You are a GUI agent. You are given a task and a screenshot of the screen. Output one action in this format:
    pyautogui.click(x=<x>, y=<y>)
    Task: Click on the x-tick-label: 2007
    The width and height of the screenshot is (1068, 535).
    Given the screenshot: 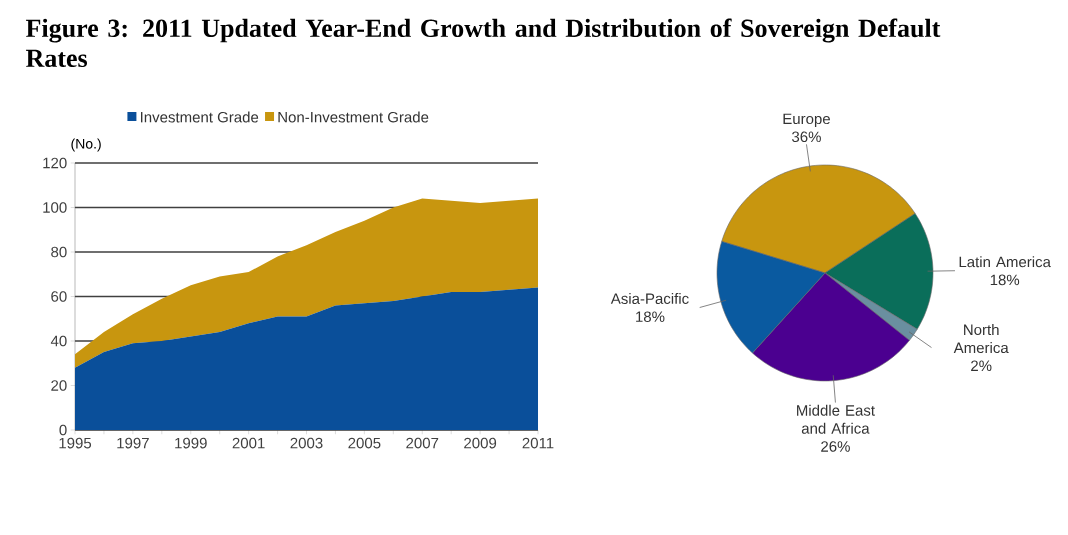 What is the action you would take?
    pyautogui.click(x=422, y=443)
    